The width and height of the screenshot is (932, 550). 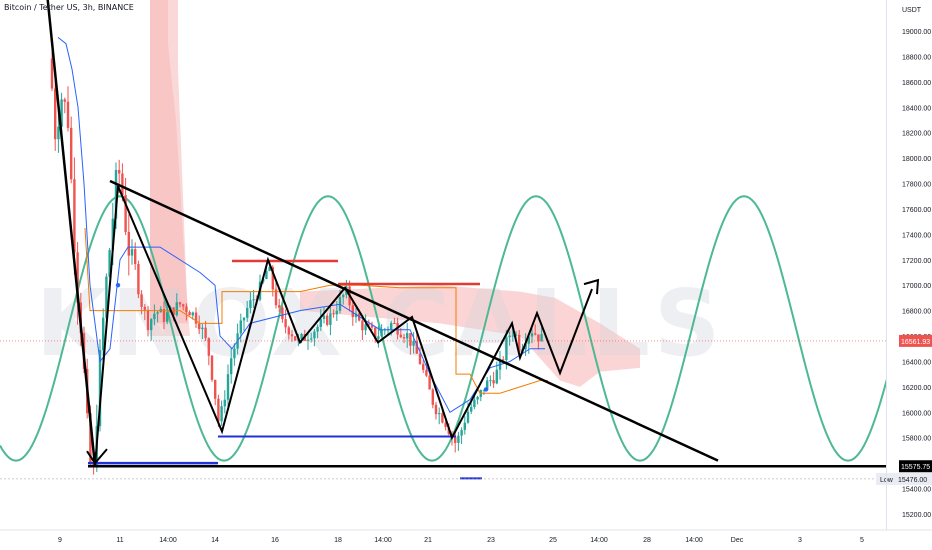 I want to click on symbol-header: Bitcoin / Tether US, 3h, BINANCE, so click(x=69, y=7).